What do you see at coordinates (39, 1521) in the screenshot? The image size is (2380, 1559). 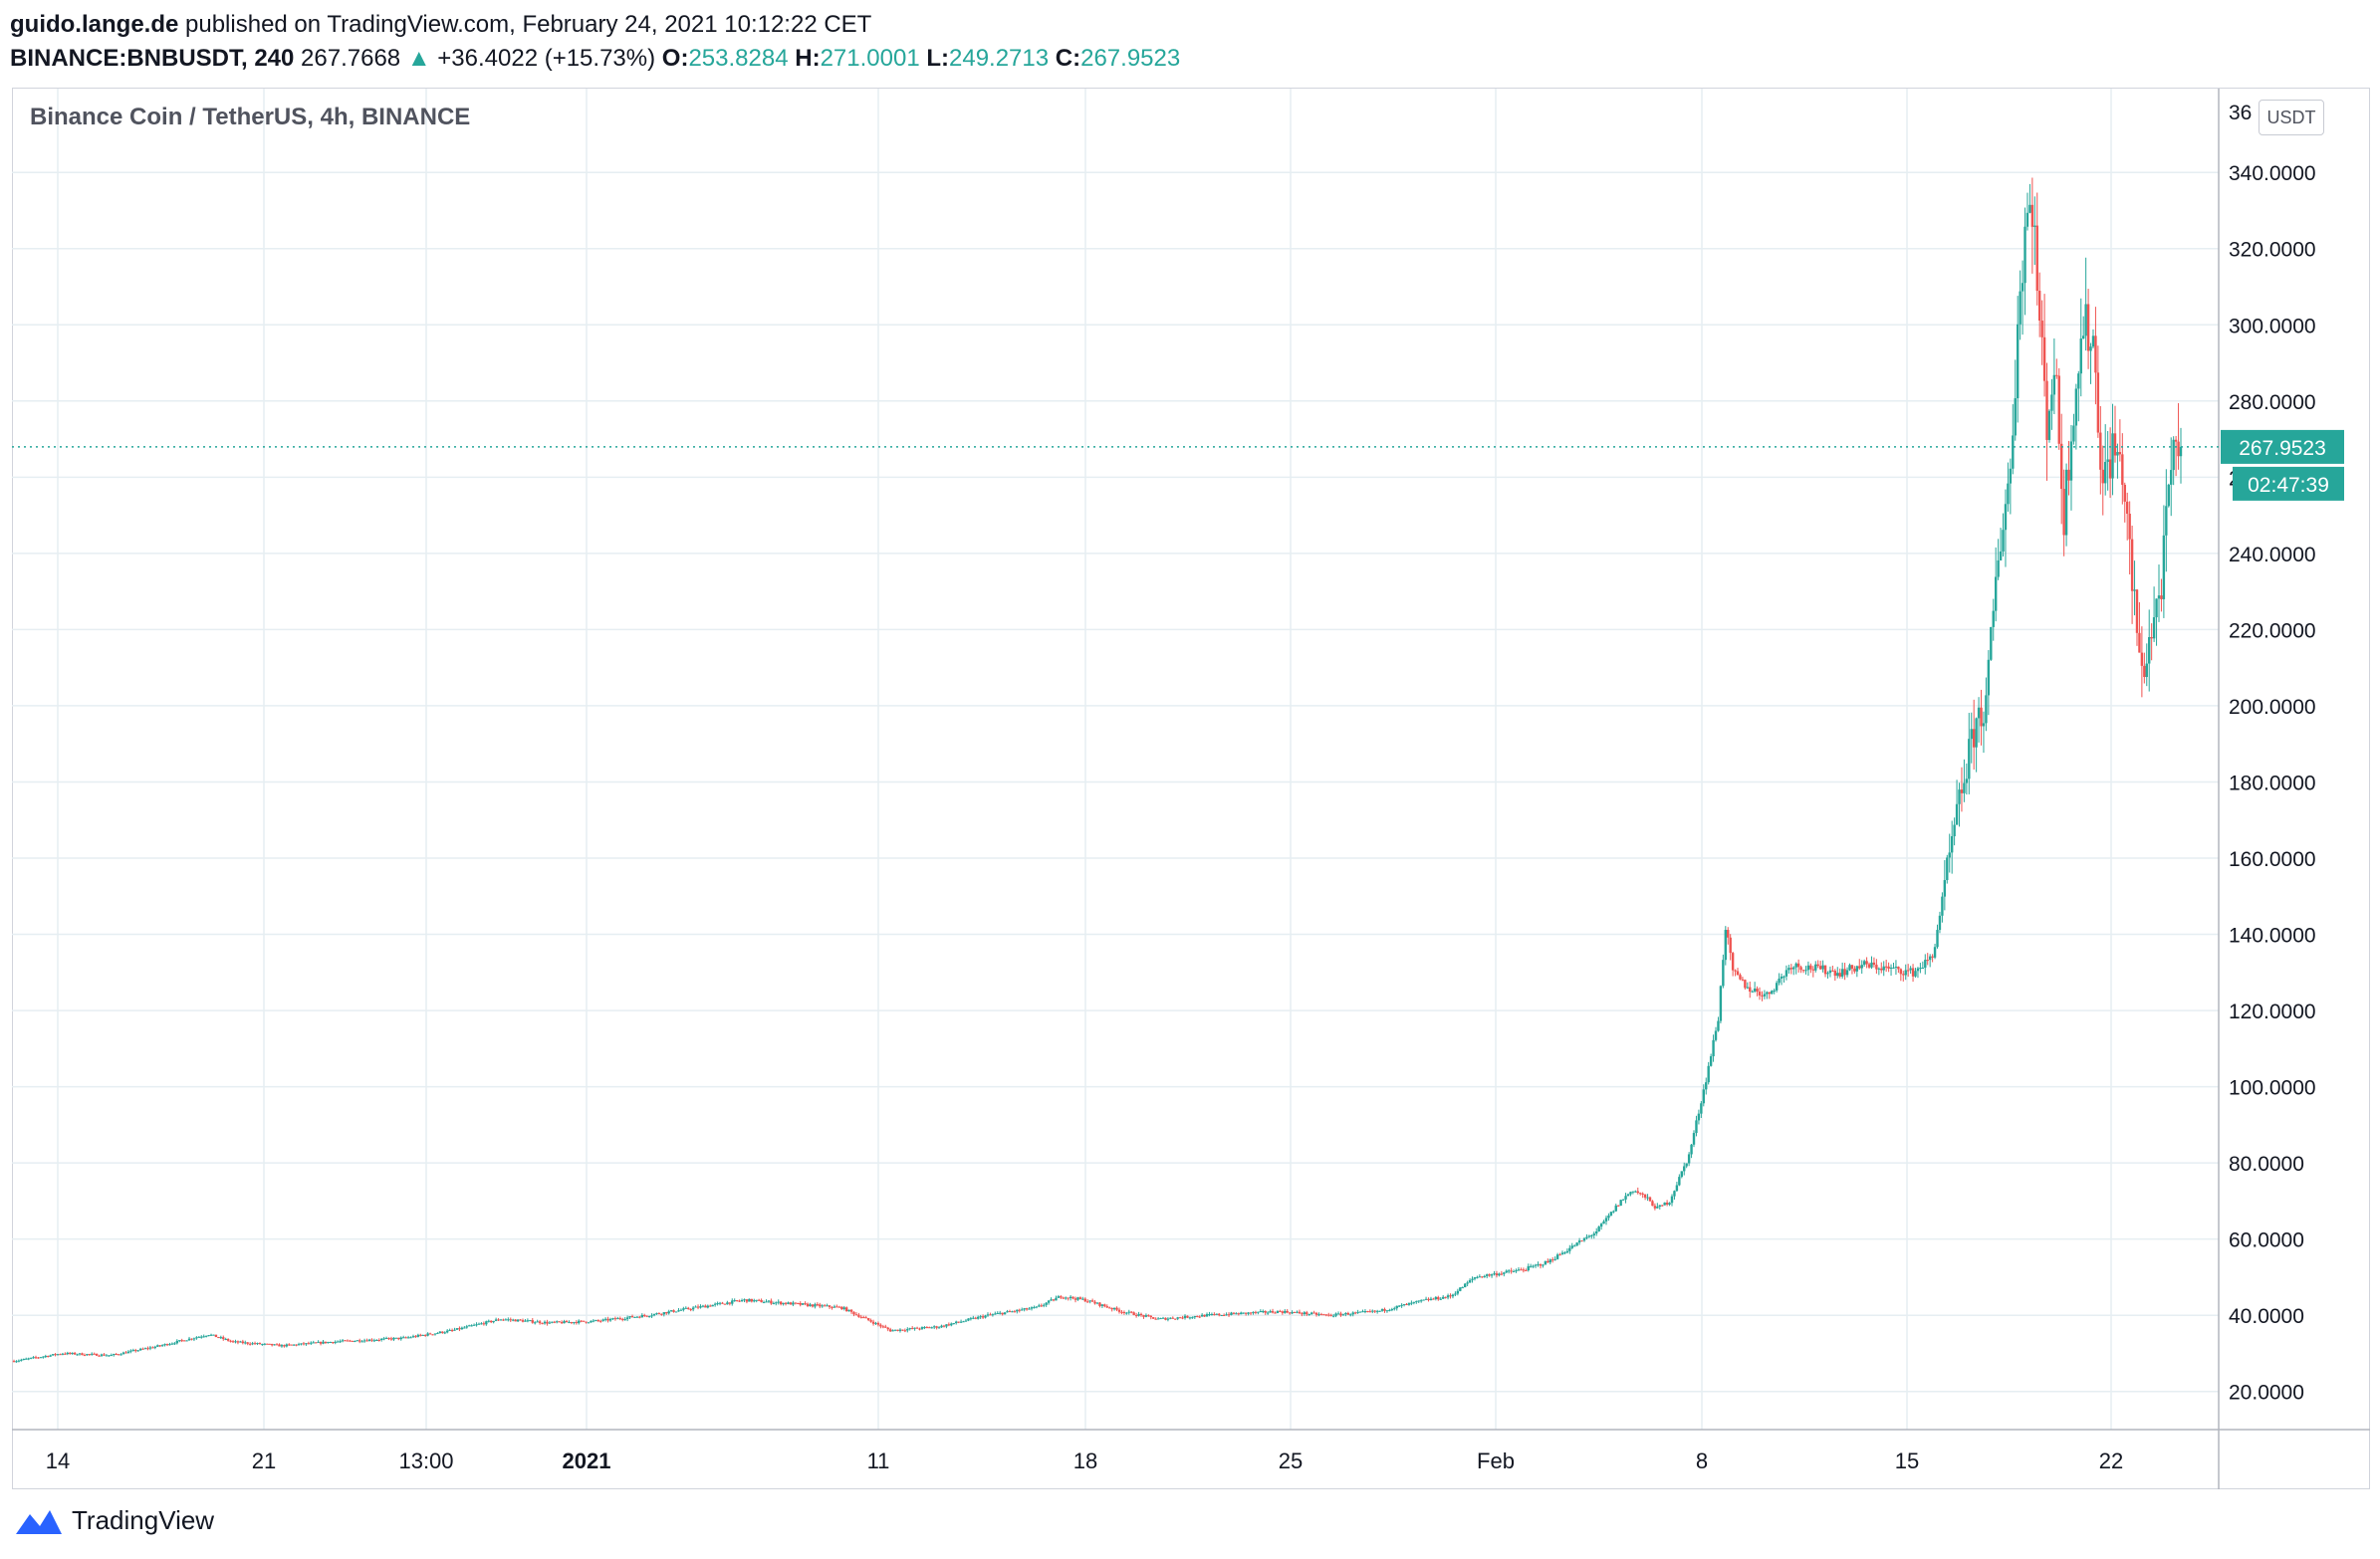 I see `tradingview-logo-icon` at bounding box center [39, 1521].